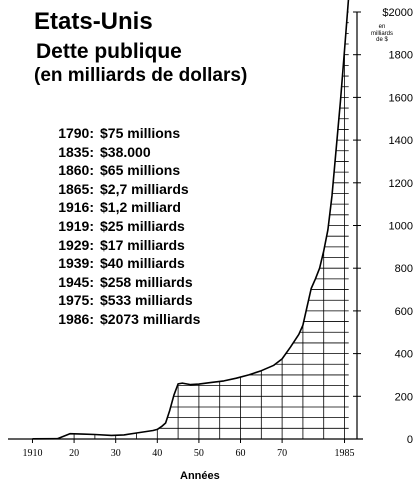 The image size is (420, 494). Describe the element at coordinates (401, 184) in the screenshot. I see `y-tick-label: 1200` at that location.